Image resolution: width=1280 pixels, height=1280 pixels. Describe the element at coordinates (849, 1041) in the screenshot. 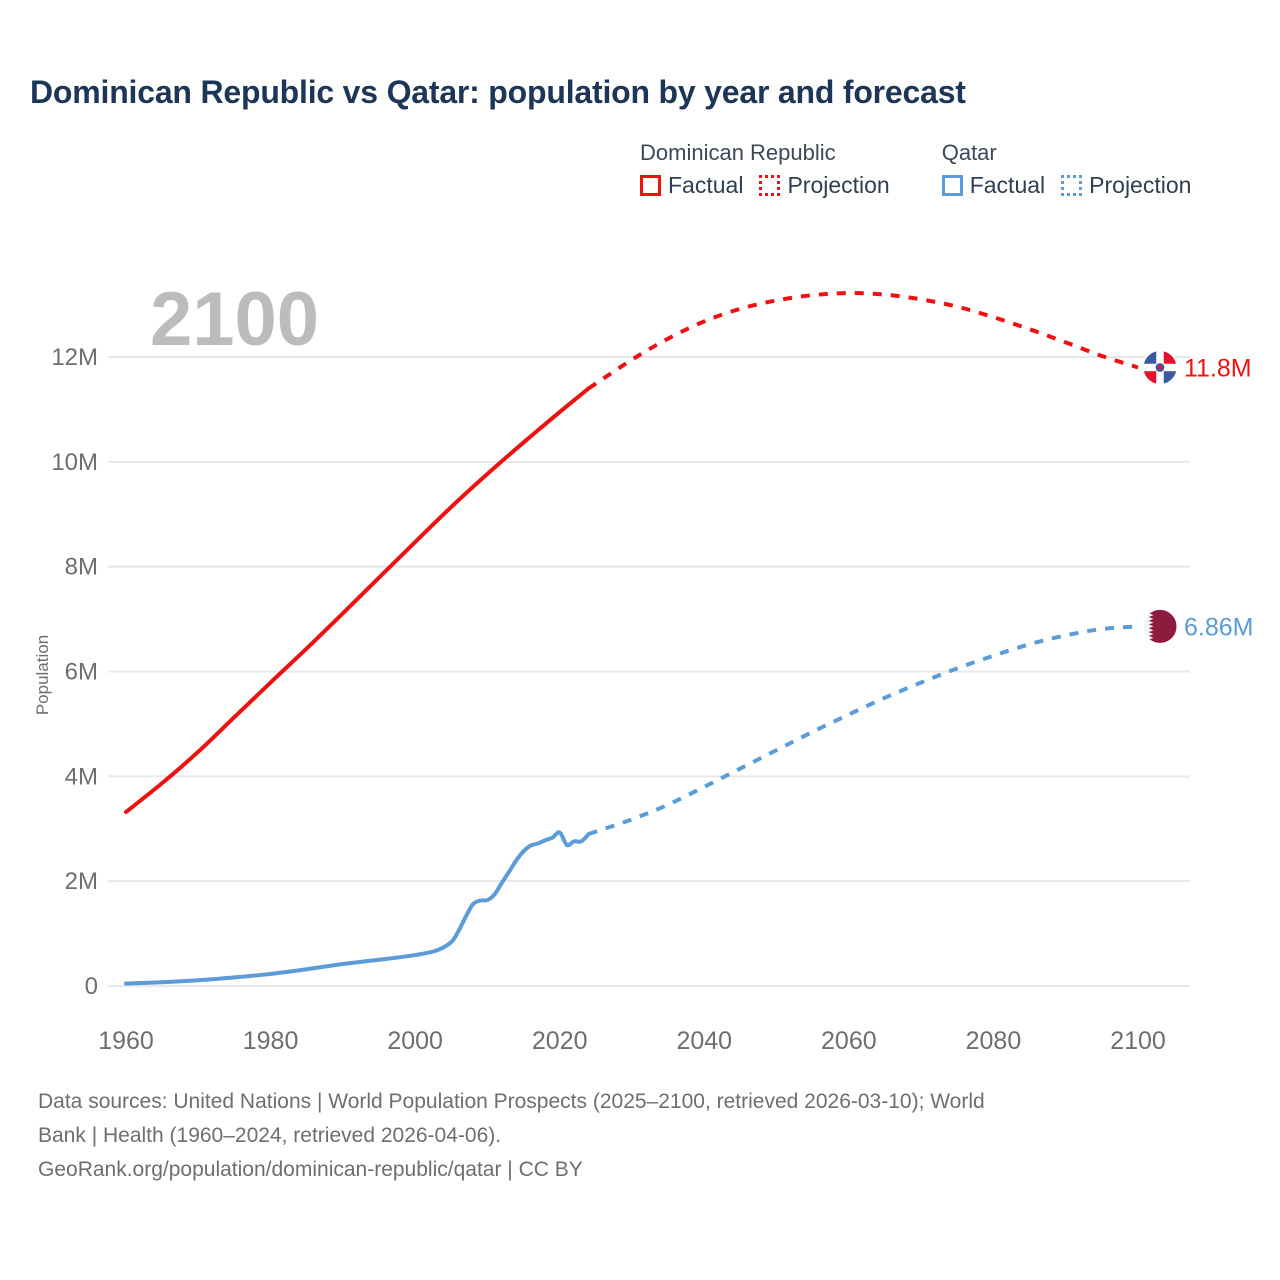

I see `x-tick-label: 2060` at that location.